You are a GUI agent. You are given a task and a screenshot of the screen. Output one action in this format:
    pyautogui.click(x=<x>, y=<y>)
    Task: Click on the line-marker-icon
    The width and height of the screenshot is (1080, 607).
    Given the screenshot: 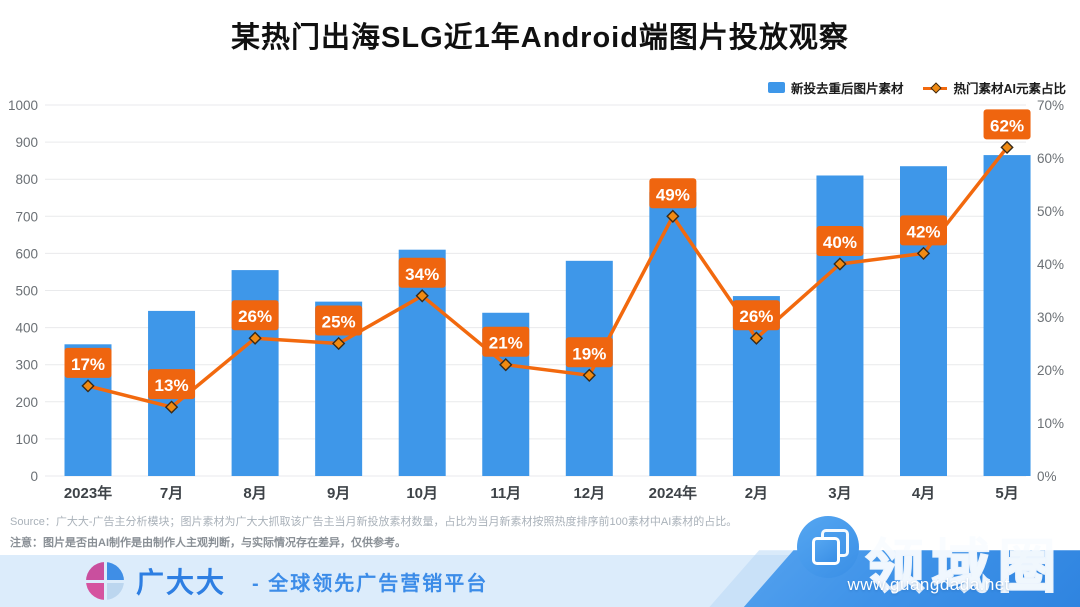 What is the action you would take?
    pyautogui.click(x=935, y=88)
    